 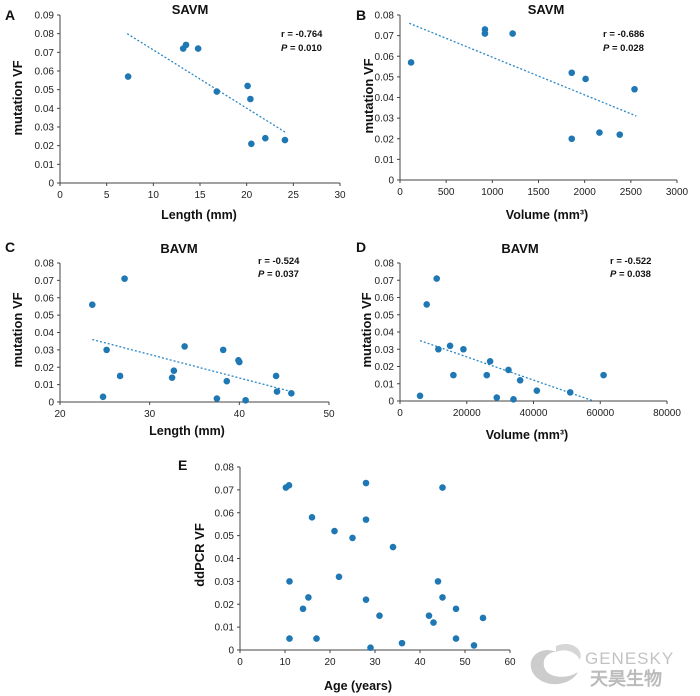 I want to click on x-tick-label: 2500, so click(x=631, y=192).